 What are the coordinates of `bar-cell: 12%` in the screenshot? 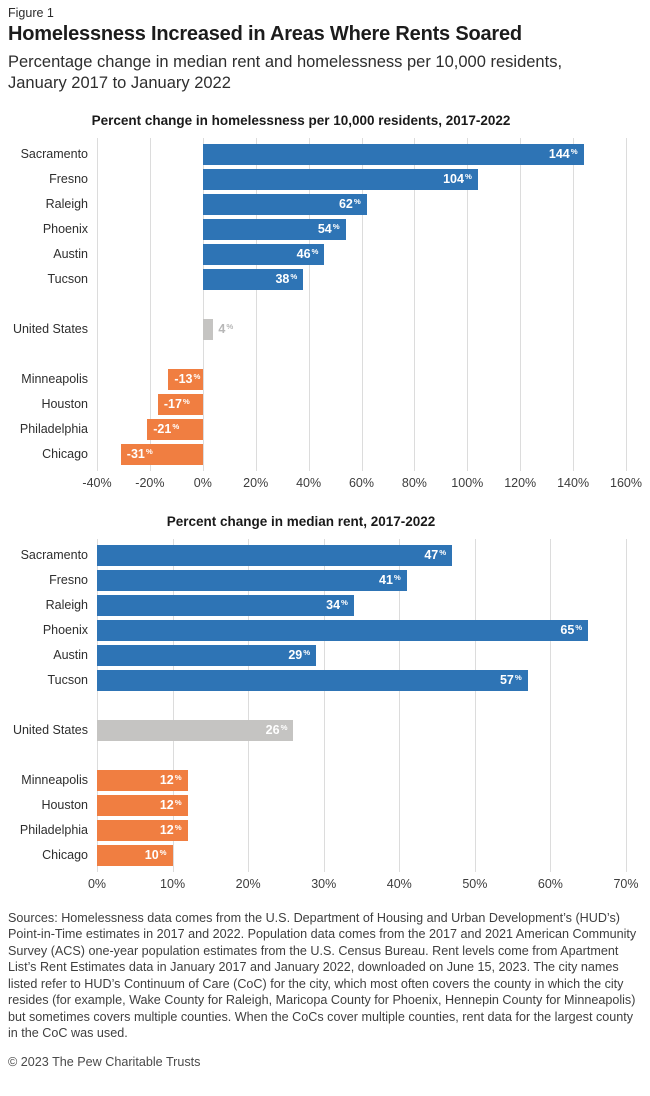 It's located at (361, 830).